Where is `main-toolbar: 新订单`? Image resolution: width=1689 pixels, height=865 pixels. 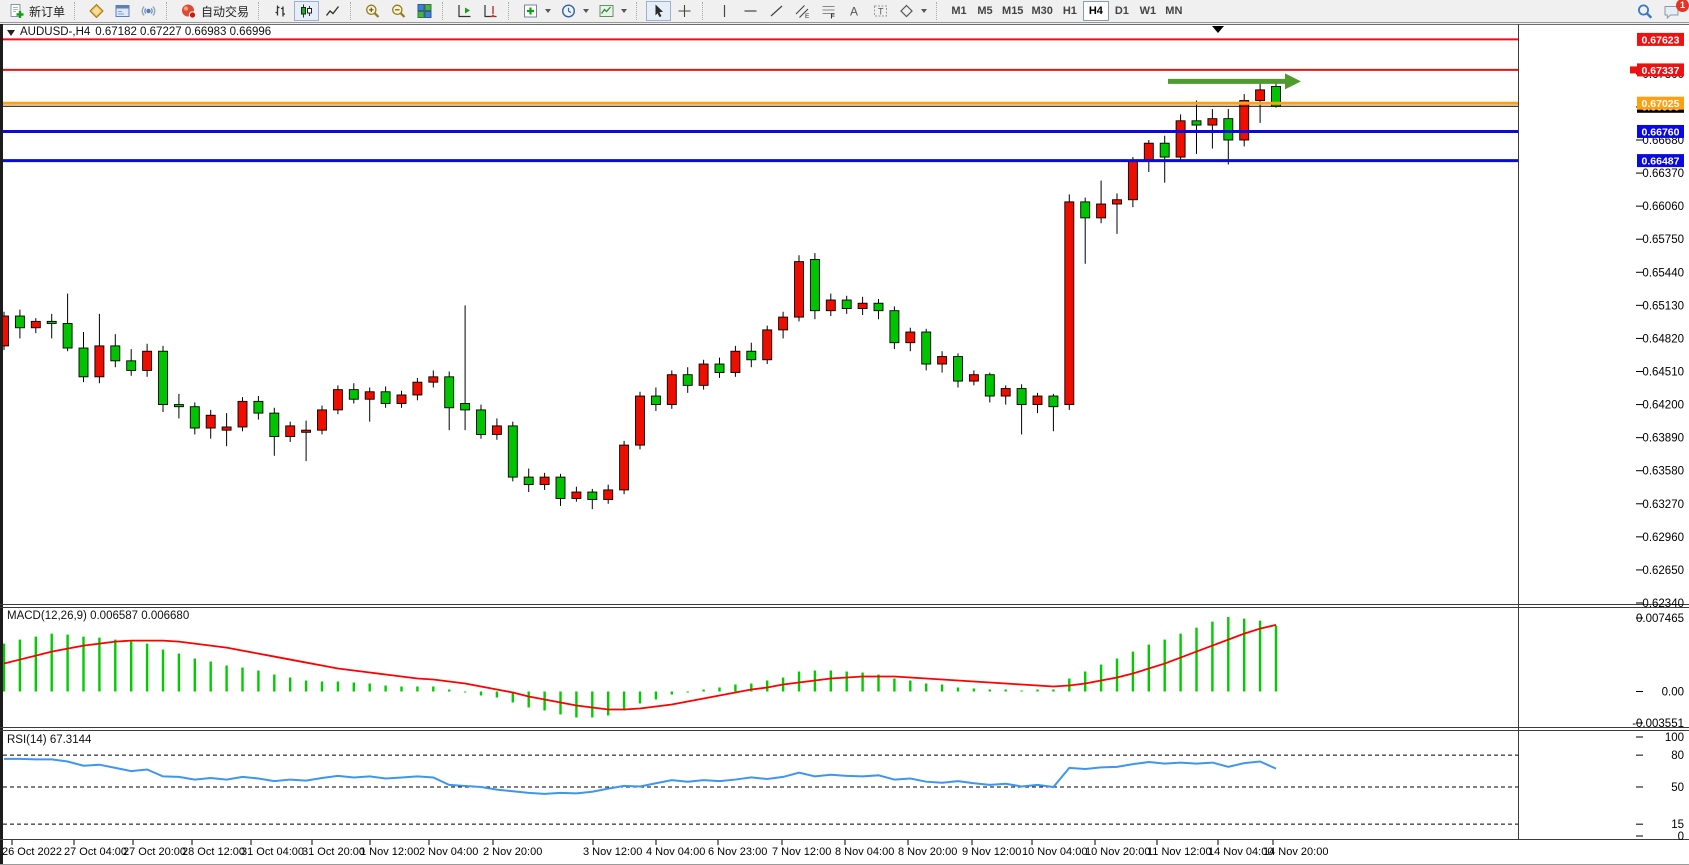 main-toolbar: 新订单 is located at coordinates (844, 11).